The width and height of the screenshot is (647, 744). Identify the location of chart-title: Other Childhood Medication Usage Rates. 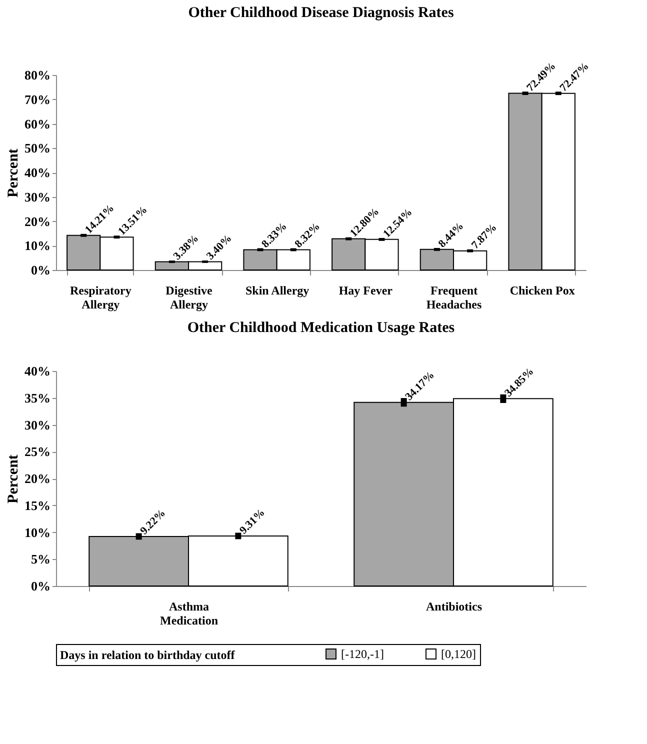
(321, 328).